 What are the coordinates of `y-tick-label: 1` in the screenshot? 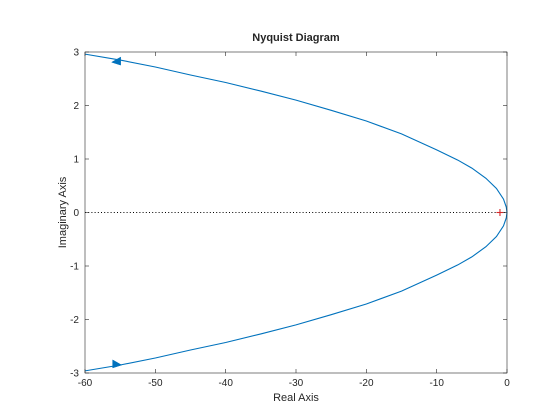 It's located at (76, 160).